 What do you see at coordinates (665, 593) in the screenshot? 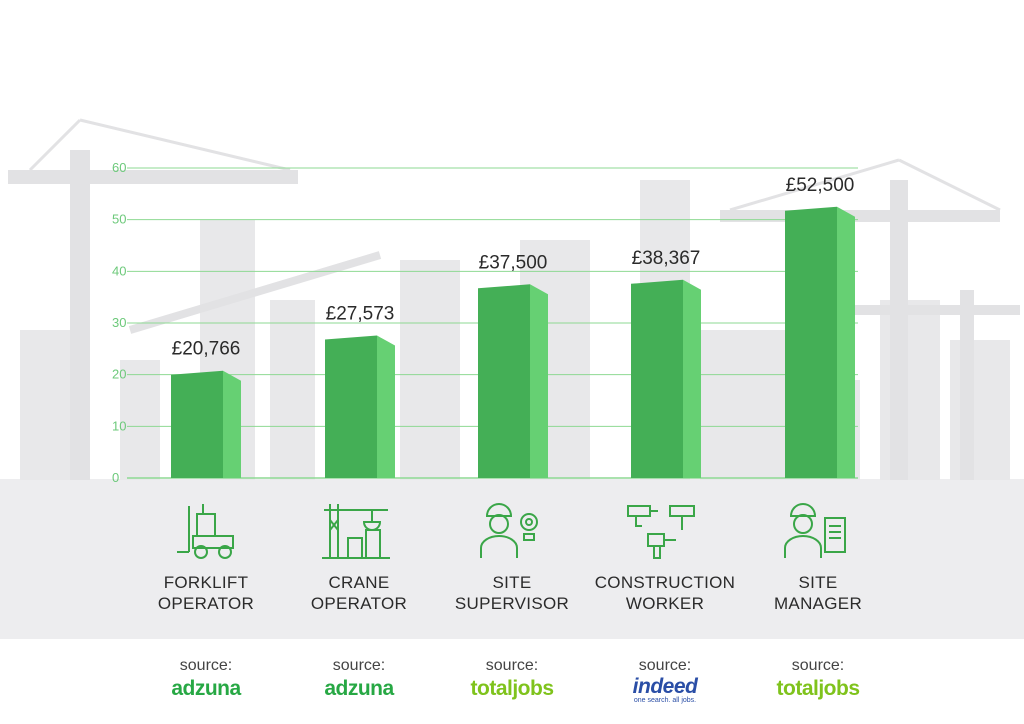
I see `category-label: CONSTRUCTION WORKER` at bounding box center [665, 593].